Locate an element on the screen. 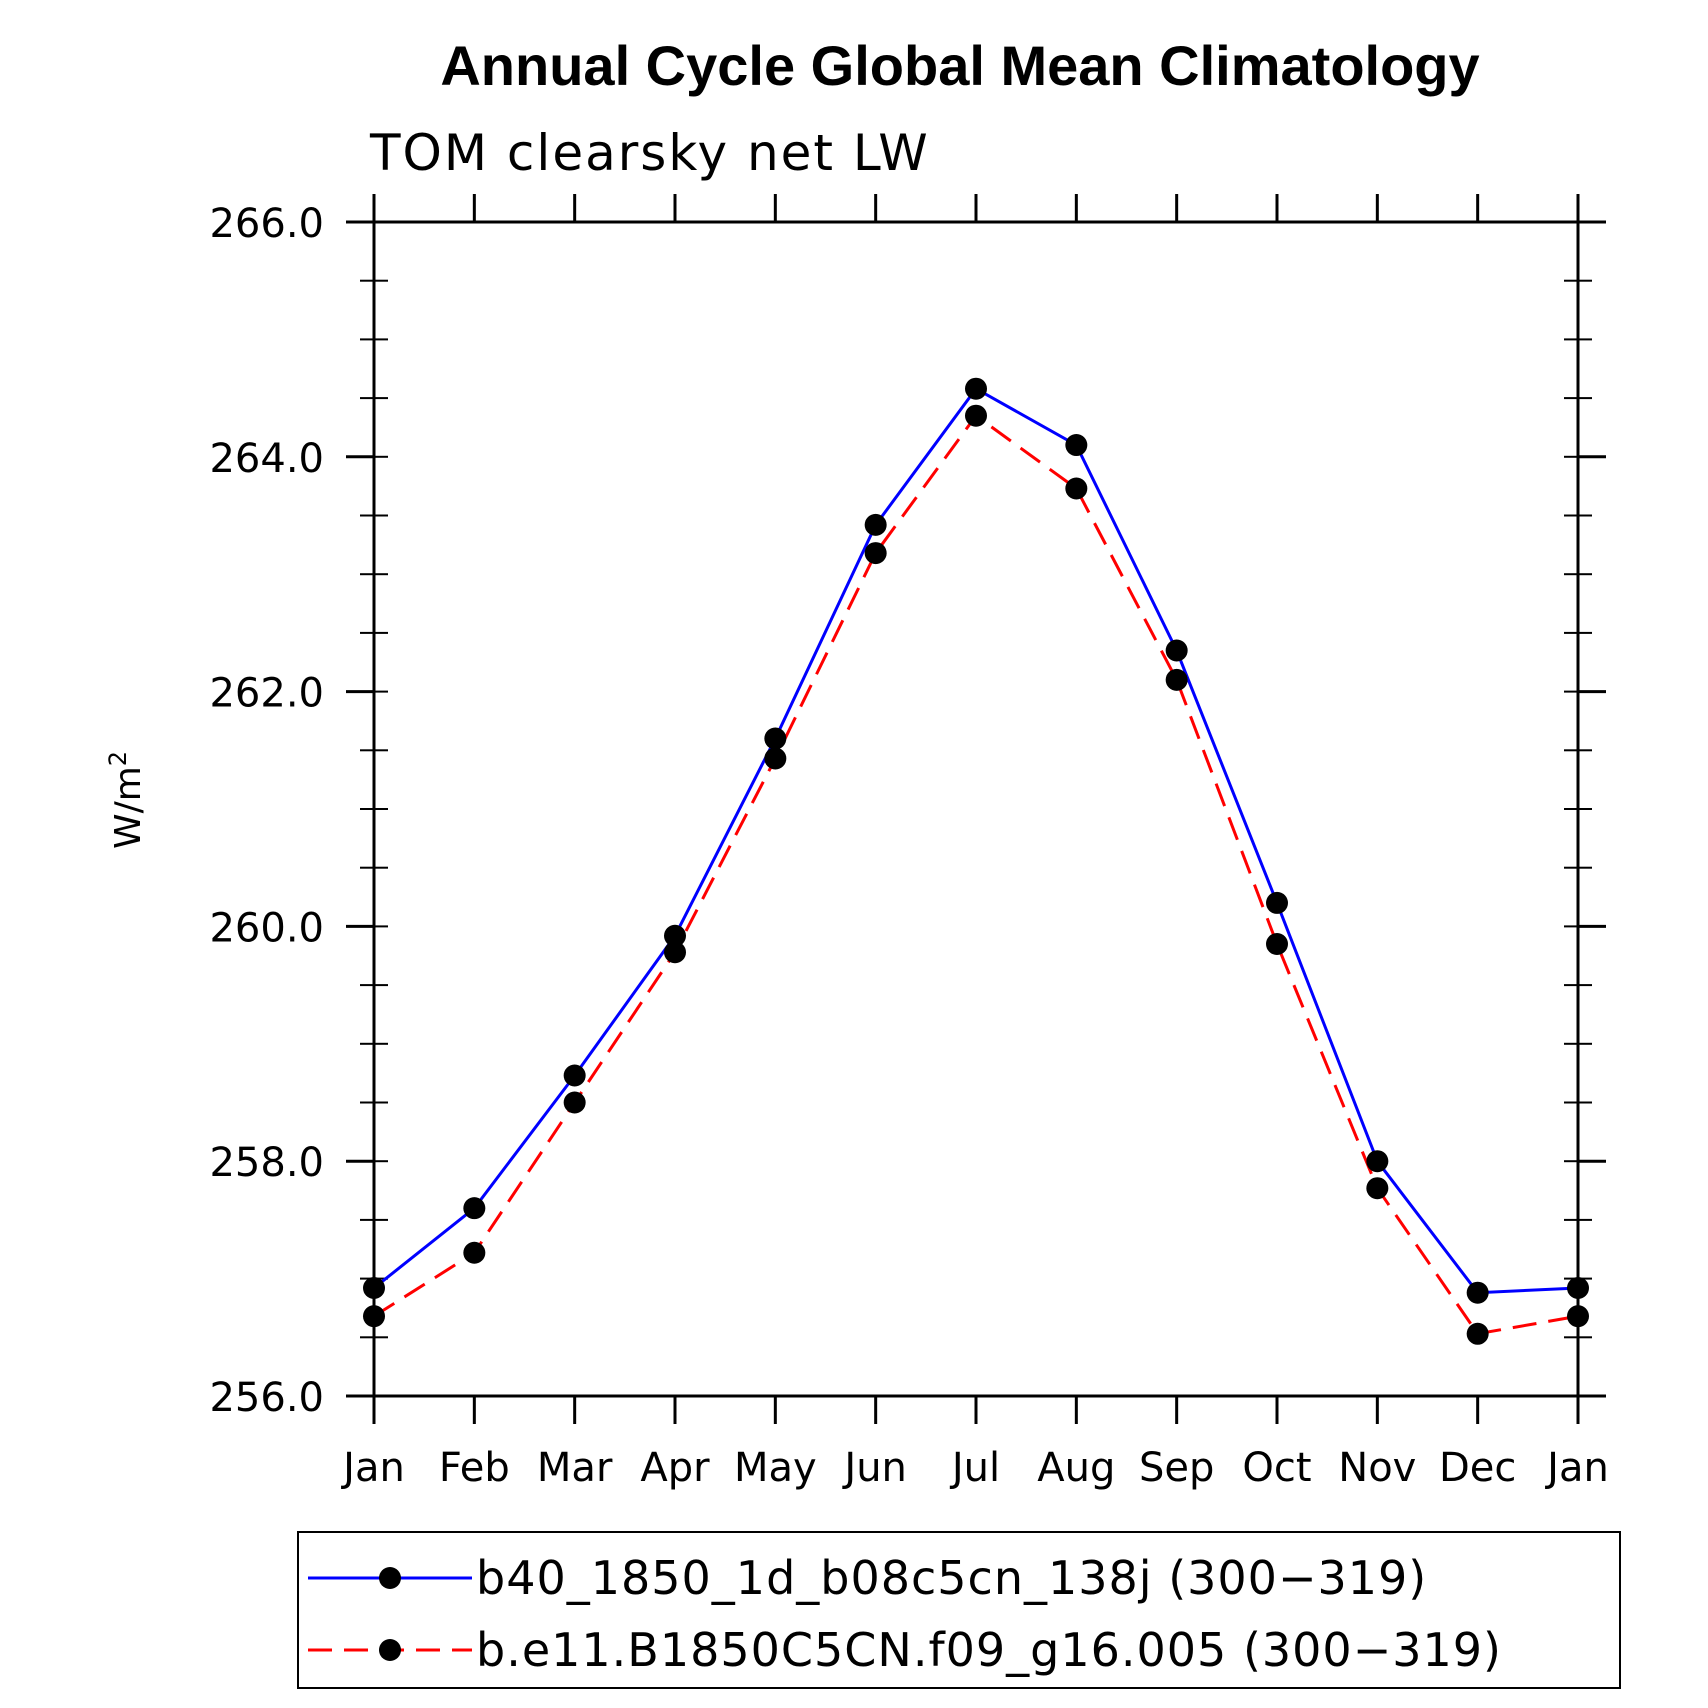 Image resolution: width=1708 pixels, height=1708 pixels. x-tick-label: Feb is located at coordinates (474, 1468).